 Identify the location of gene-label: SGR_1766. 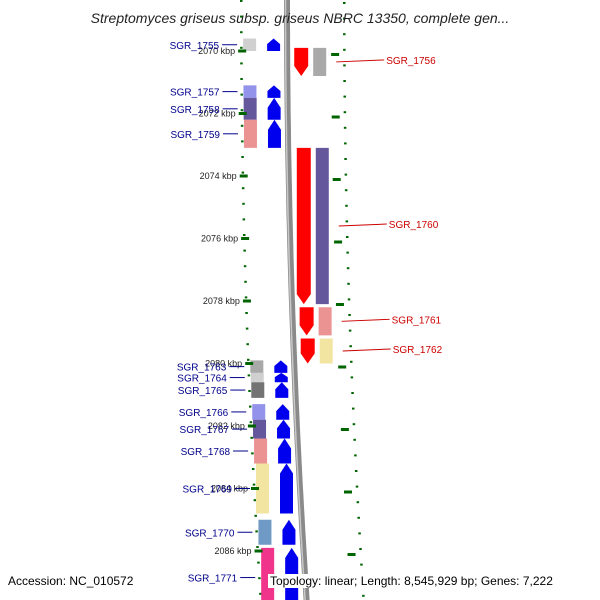
(204, 413).